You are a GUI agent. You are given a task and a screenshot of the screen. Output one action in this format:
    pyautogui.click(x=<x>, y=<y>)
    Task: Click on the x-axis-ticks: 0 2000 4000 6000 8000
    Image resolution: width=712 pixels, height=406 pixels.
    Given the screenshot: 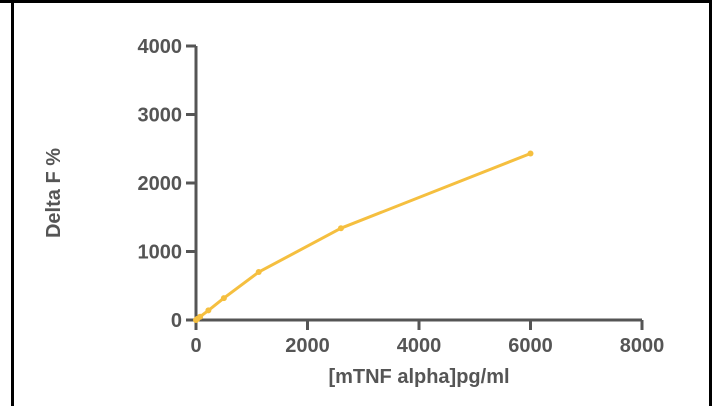 What is the action you would take?
    pyautogui.click(x=427, y=338)
    